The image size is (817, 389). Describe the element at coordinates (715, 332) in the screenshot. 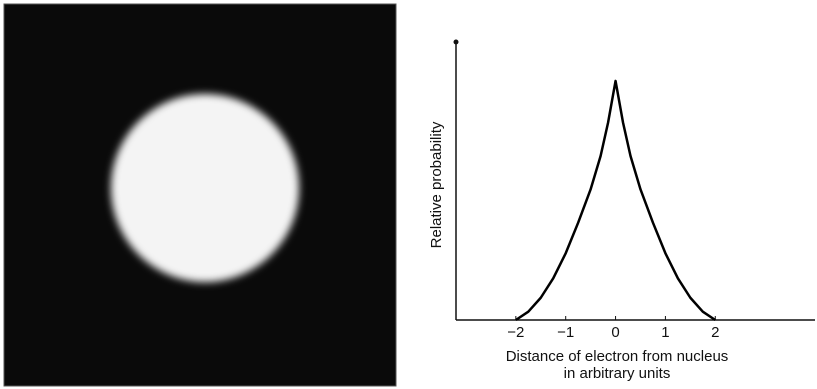

I see `x-tick-label: 2` at that location.